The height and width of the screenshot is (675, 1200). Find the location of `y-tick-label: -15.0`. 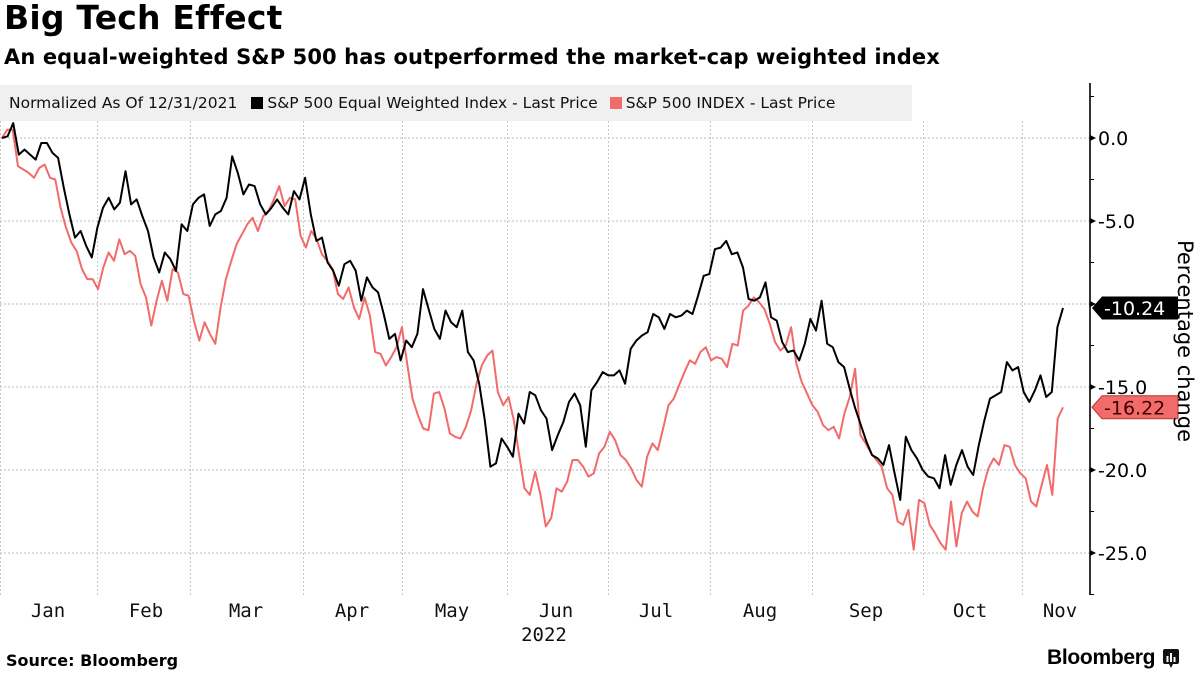

y-tick-label: -15.0 is located at coordinates (1122, 388).